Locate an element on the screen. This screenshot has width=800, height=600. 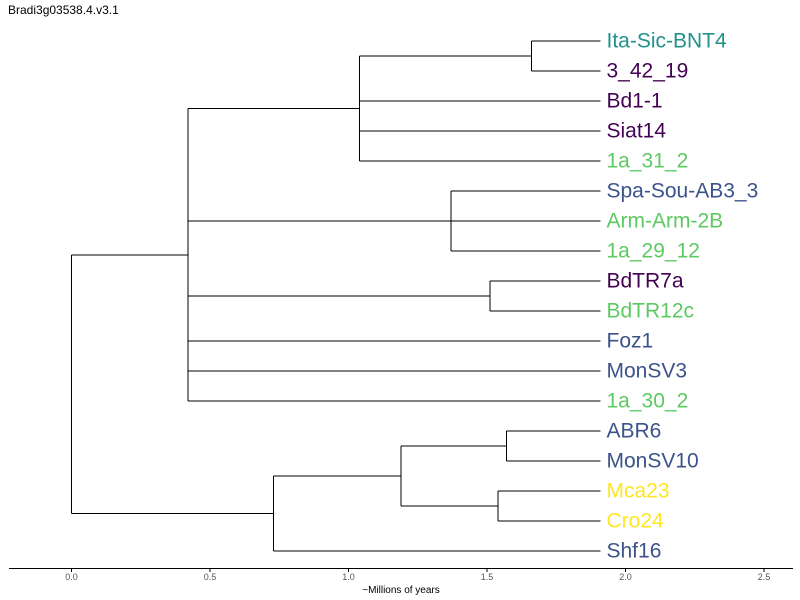
x-axis-tick-label: 2.5 is located at coordinates (764, 577).